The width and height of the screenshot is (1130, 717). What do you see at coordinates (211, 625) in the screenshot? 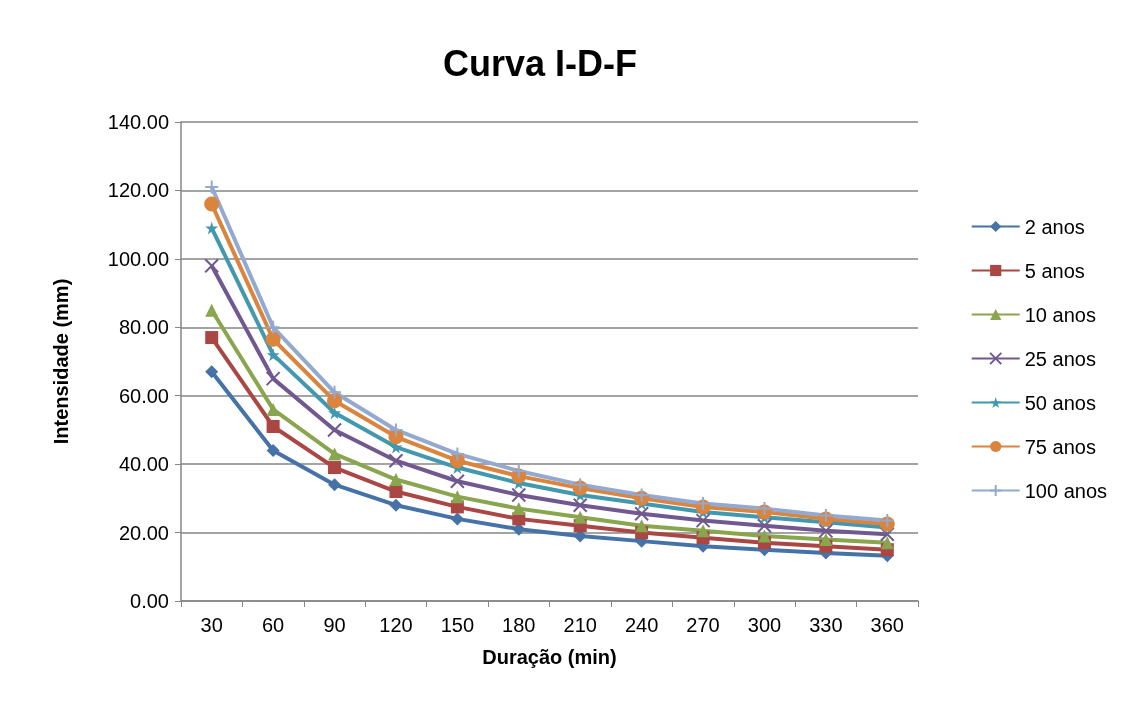
I see `x-tick-label: 30` at bounding box center [211, 625].